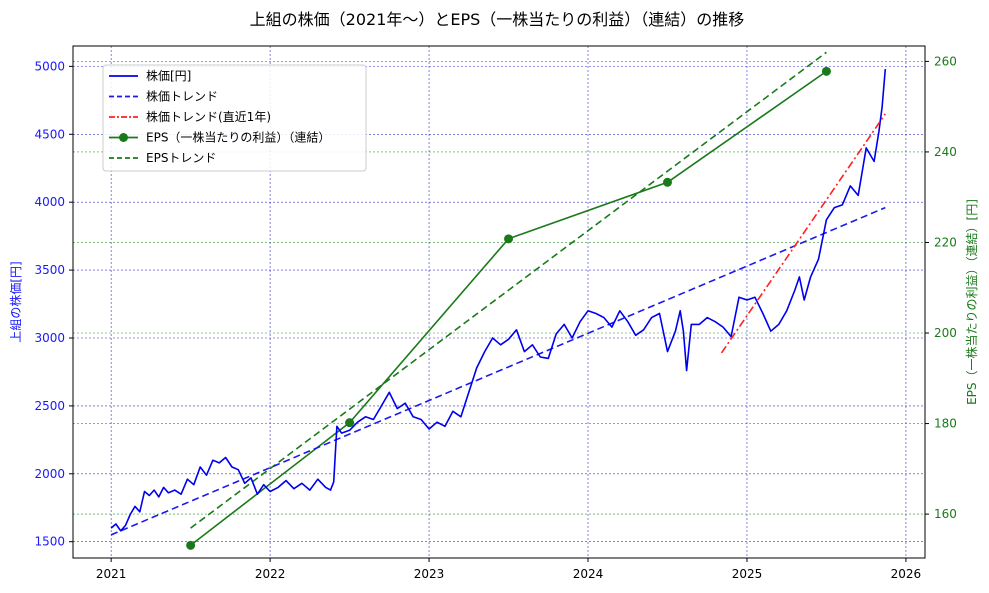 The width and height of the screenshot is (989, 593). Describe the element at coordinates (945, 424) in the screenshot. I see `tick-label-right: 180` at that location.